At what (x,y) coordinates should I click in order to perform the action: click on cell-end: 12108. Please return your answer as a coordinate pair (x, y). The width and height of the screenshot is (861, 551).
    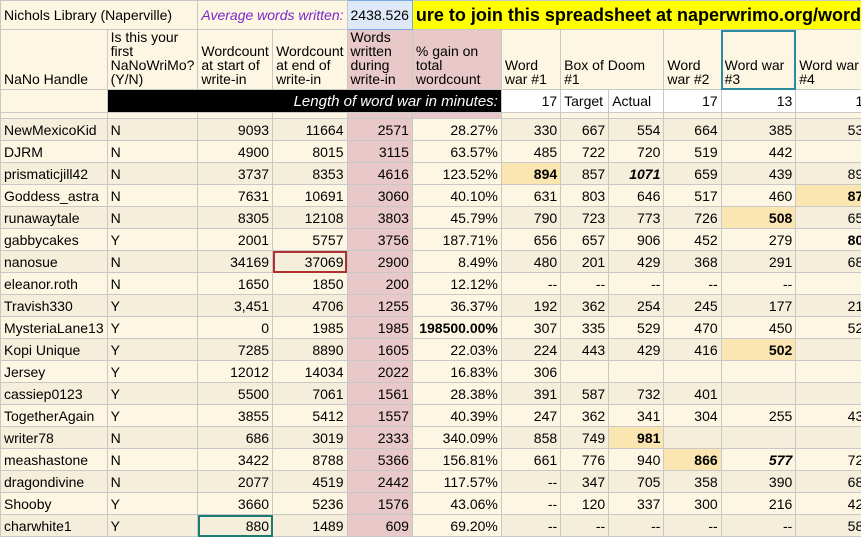
    Looking at the image, I should click on (310, 217).